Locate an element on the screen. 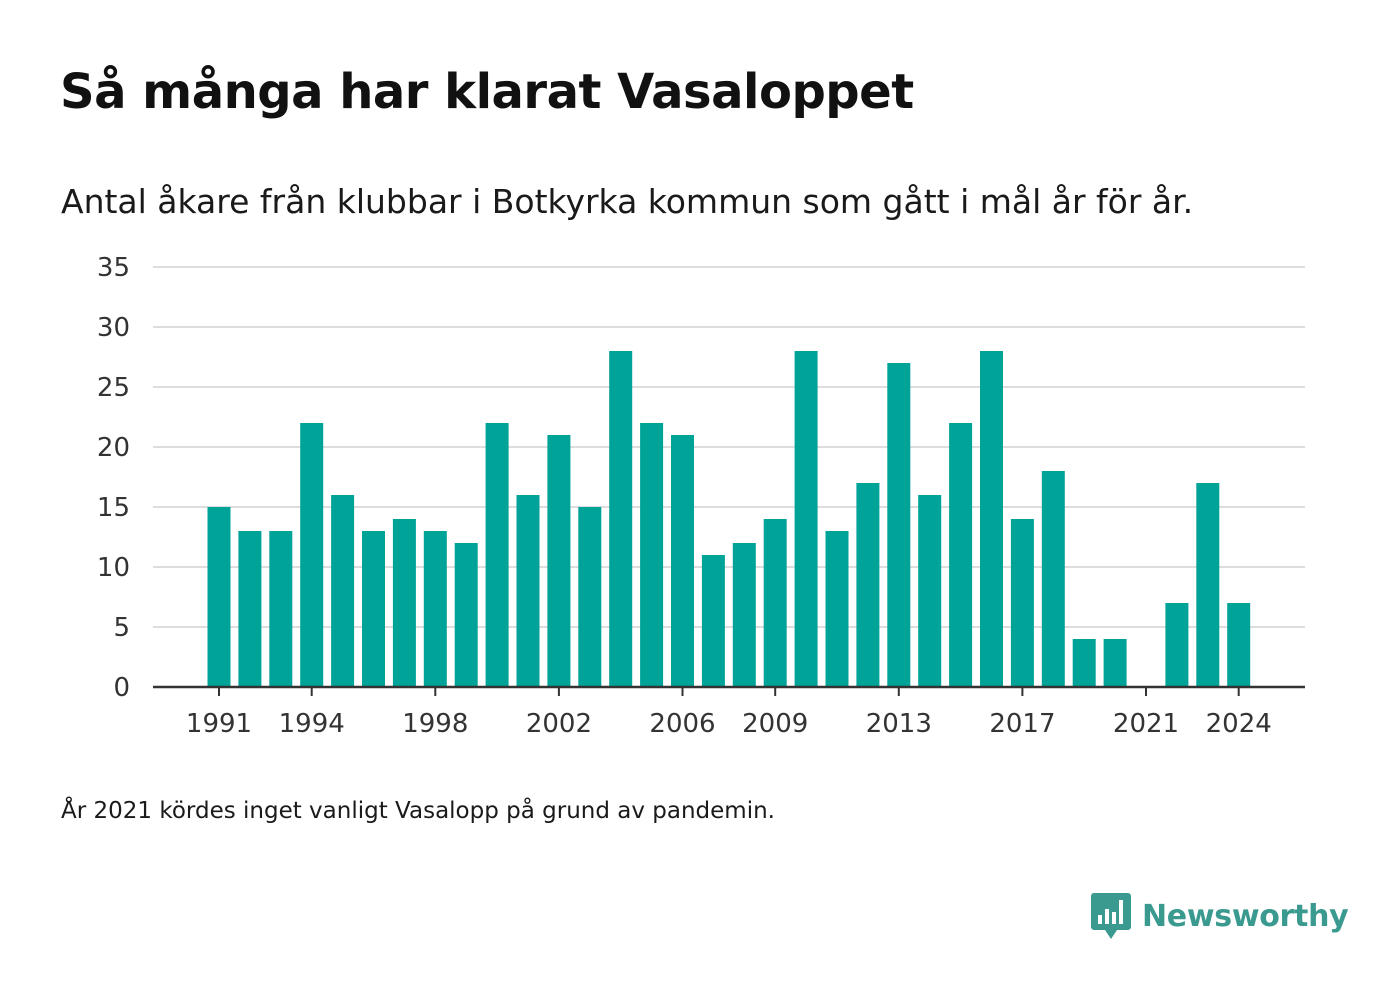  y-tick-label: 10 is located at coordinates (113, 568).